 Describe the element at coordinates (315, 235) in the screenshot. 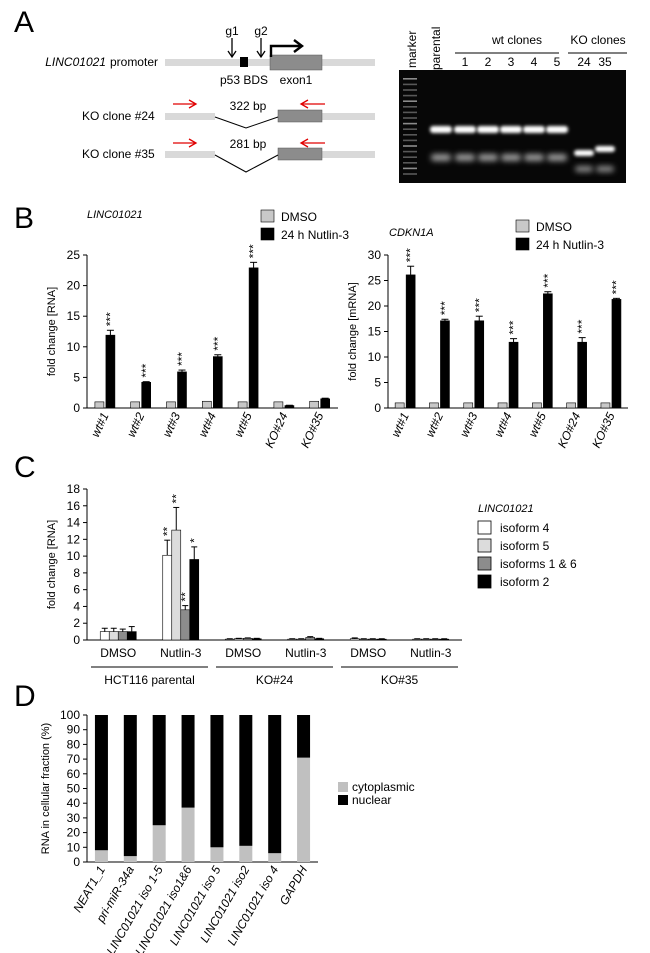

I see `legend-label-nutlin: 24 h Nutlin-3` at that location.